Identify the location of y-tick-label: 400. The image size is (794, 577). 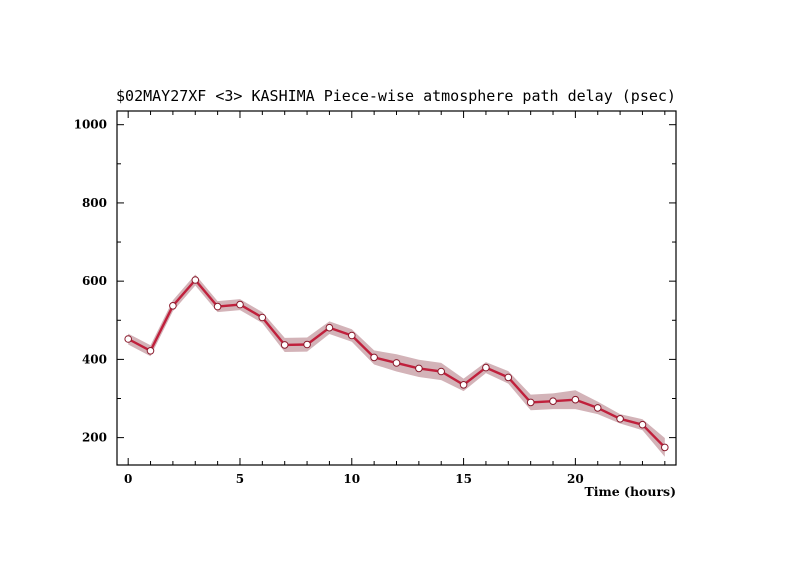
(94, 359).